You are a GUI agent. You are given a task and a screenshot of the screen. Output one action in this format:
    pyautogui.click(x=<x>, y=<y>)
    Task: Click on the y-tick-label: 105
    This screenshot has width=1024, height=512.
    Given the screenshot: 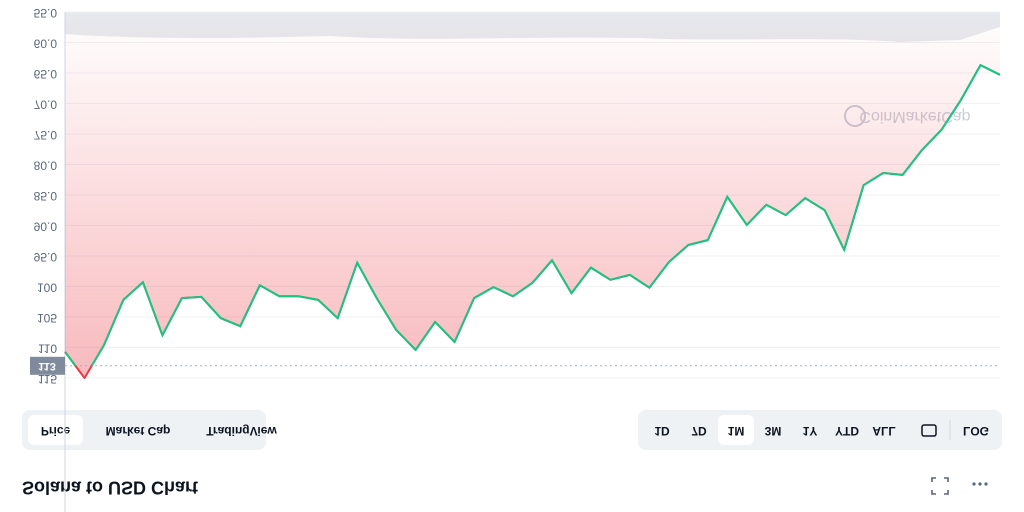 What is the action you would take?
    pyautogui.click(x=47, y=318)
    